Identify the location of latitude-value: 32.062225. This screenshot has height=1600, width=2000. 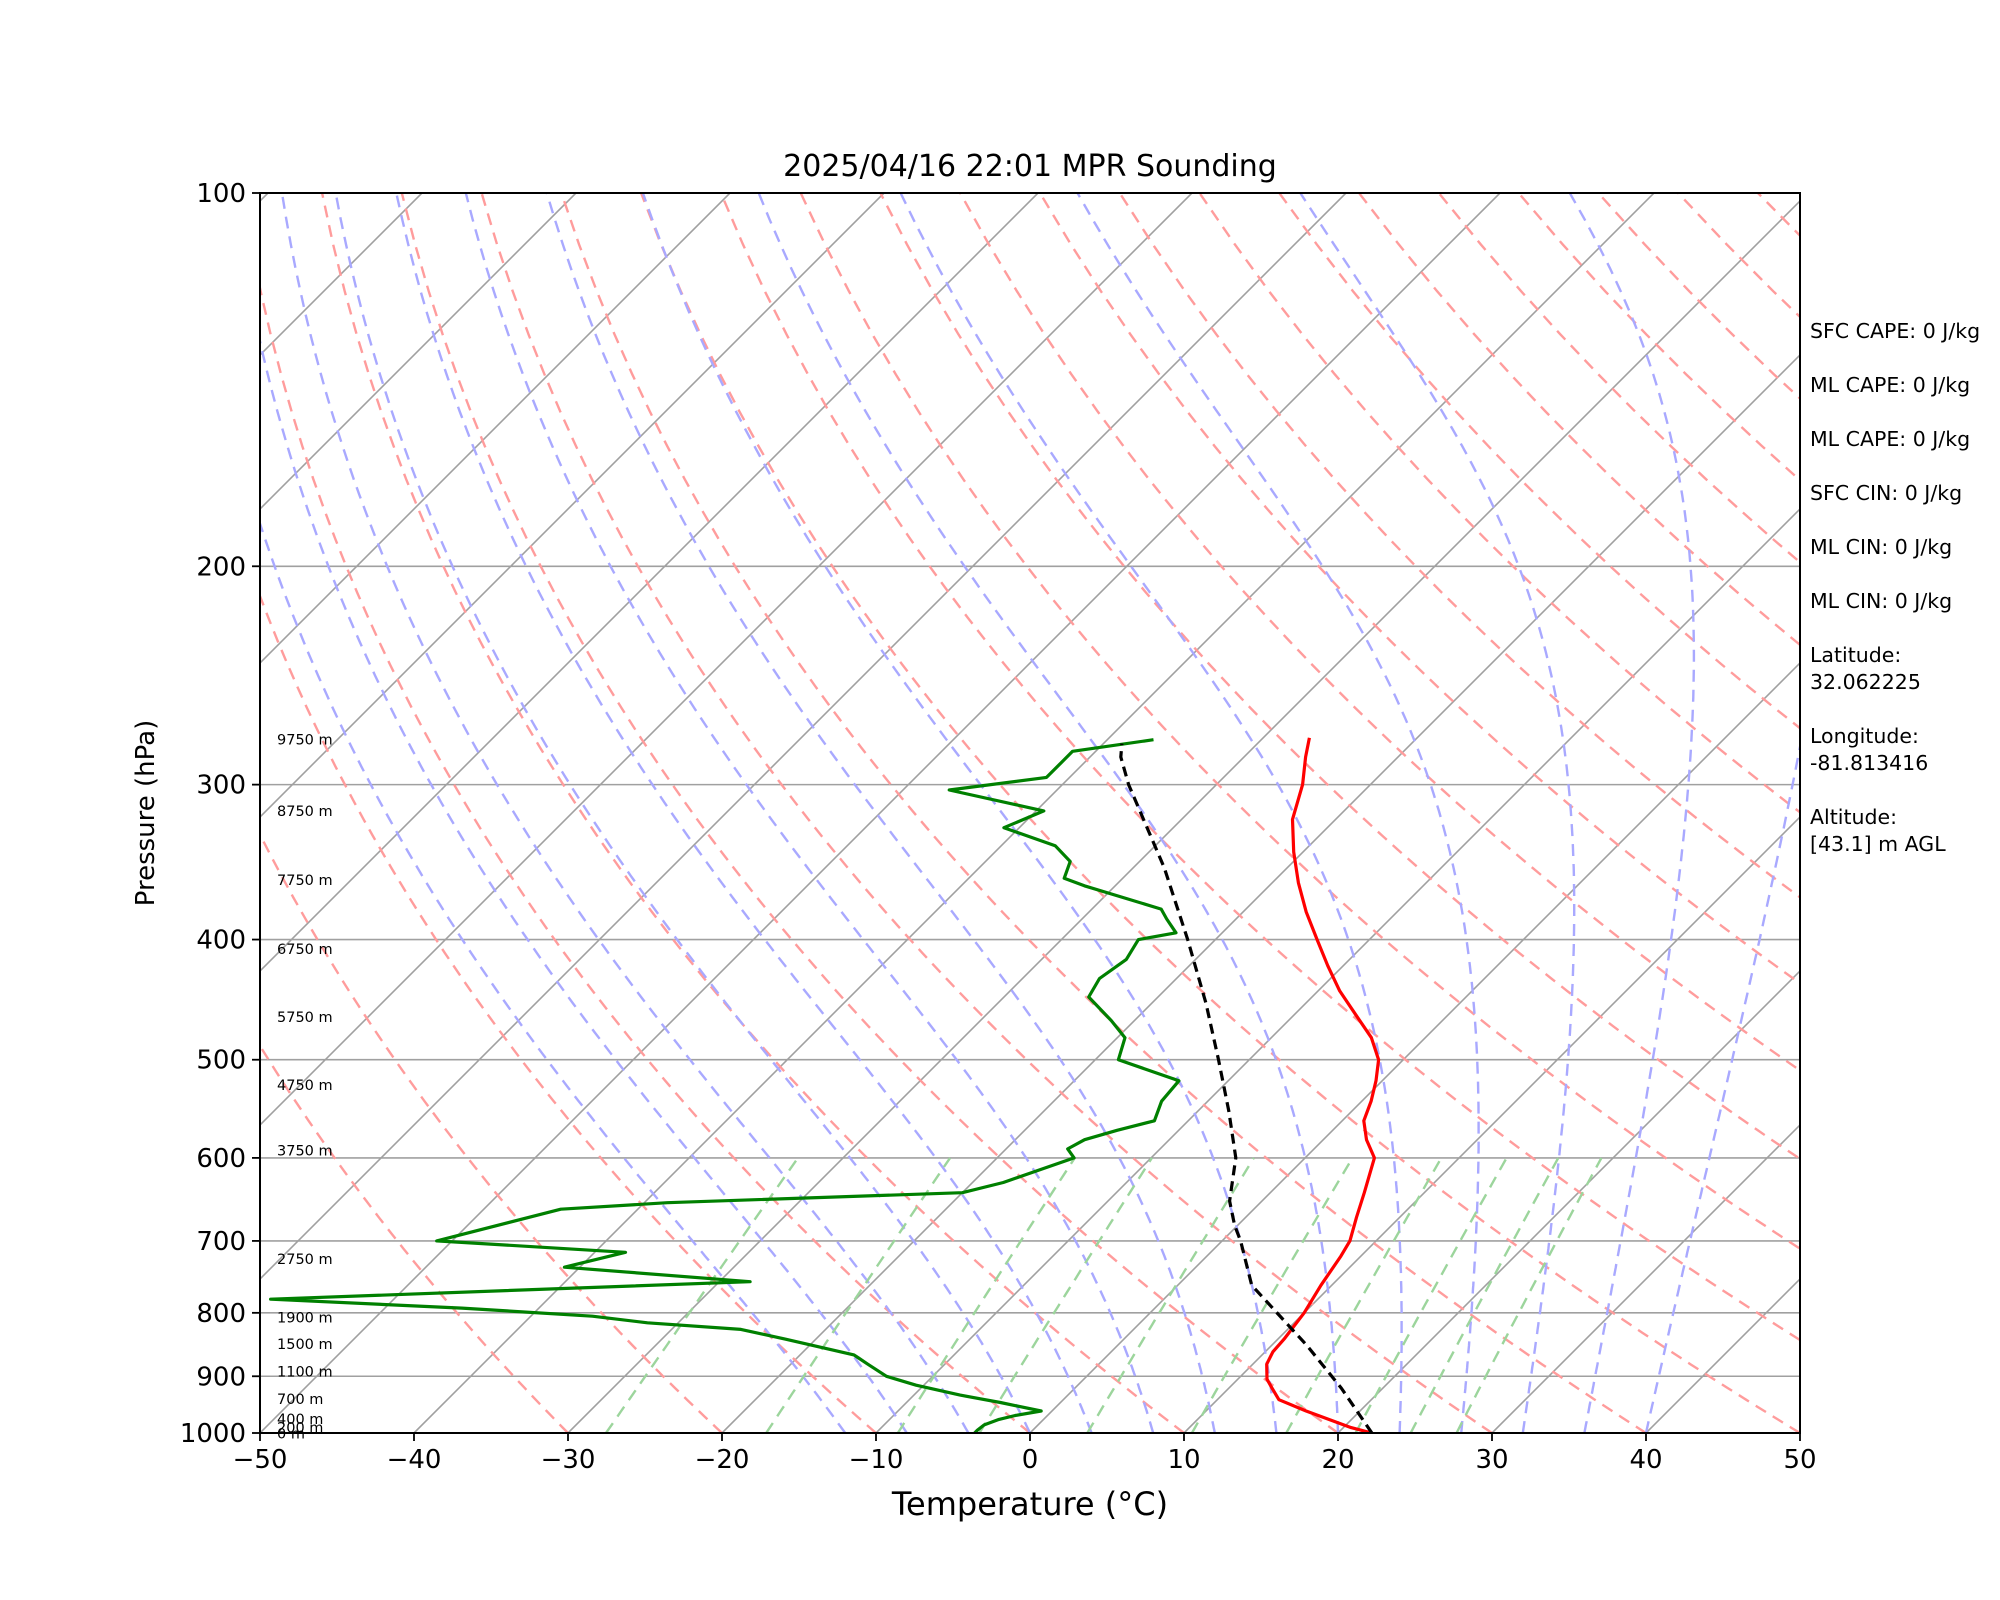
(1865, 682).